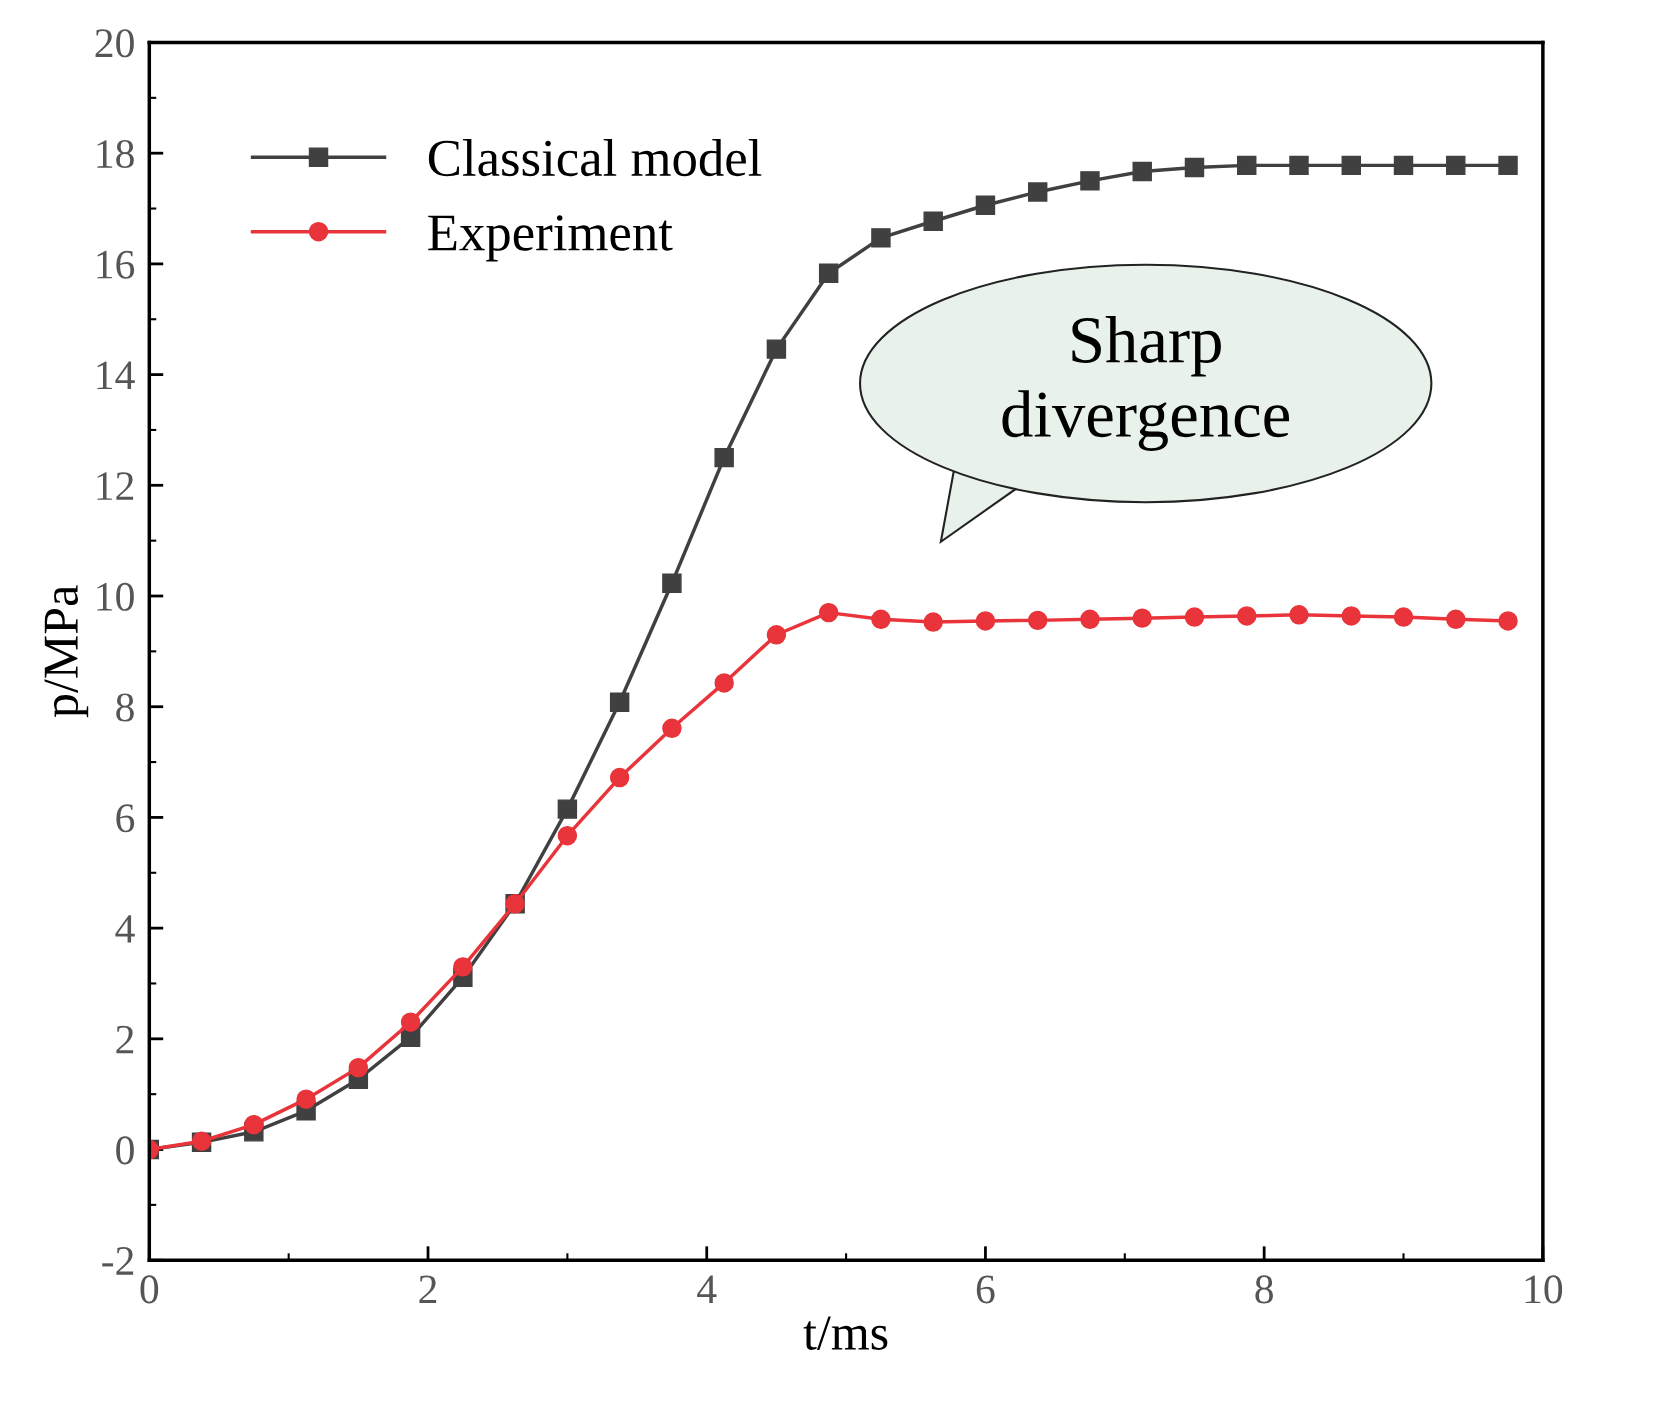 The width and height of the screenshot is (1659, 1416). What do you see at coordinates (125, 929) in the screenshot?
I see `y-tick-label: 4` at bounding box center [125, 929].